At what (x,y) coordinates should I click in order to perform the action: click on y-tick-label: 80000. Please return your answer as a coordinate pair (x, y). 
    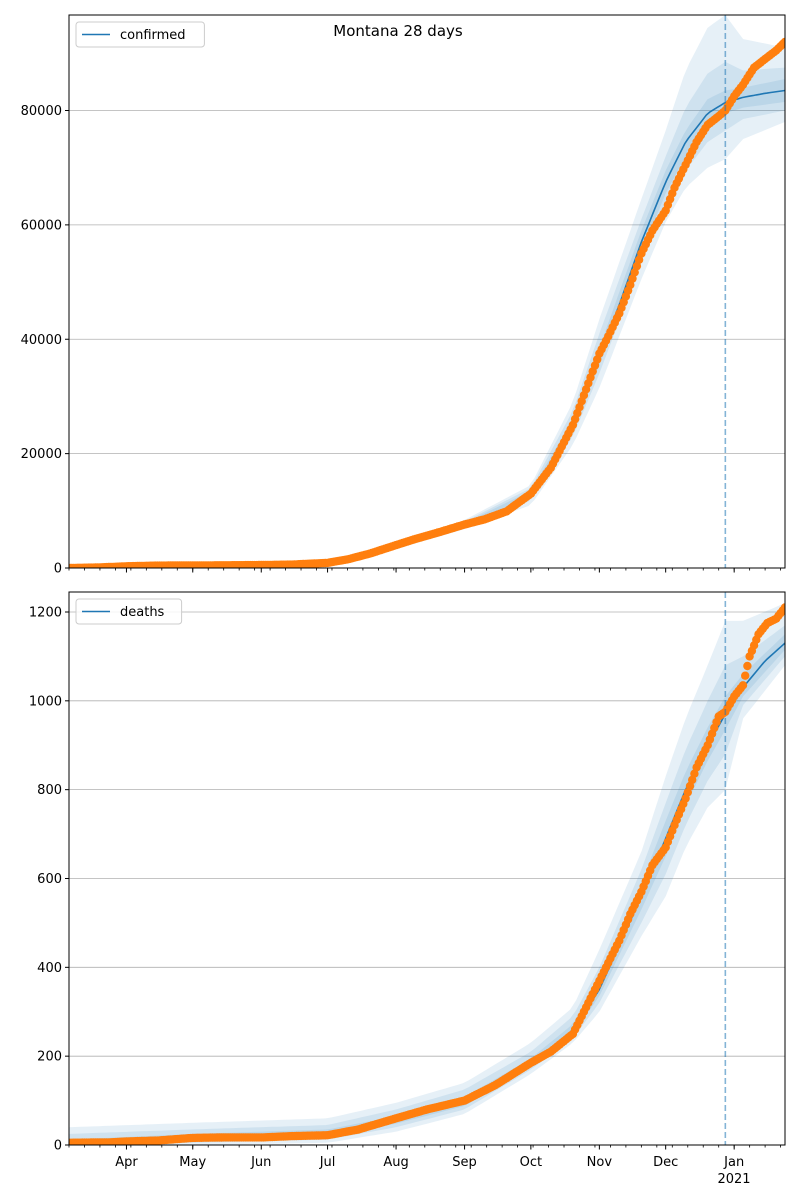
    Looking at the image, I should click on (41, 111).